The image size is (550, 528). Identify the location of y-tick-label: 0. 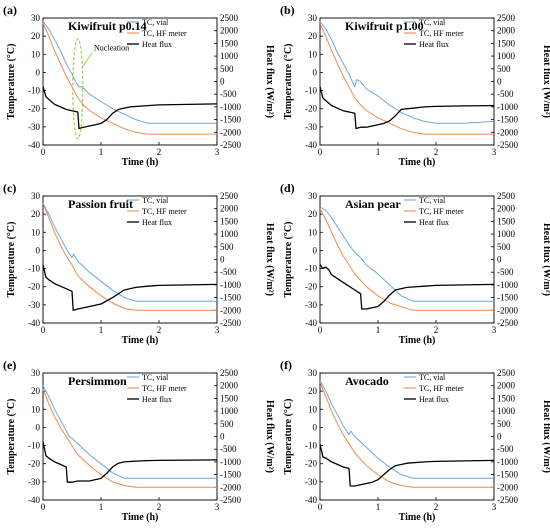
(315, 427).